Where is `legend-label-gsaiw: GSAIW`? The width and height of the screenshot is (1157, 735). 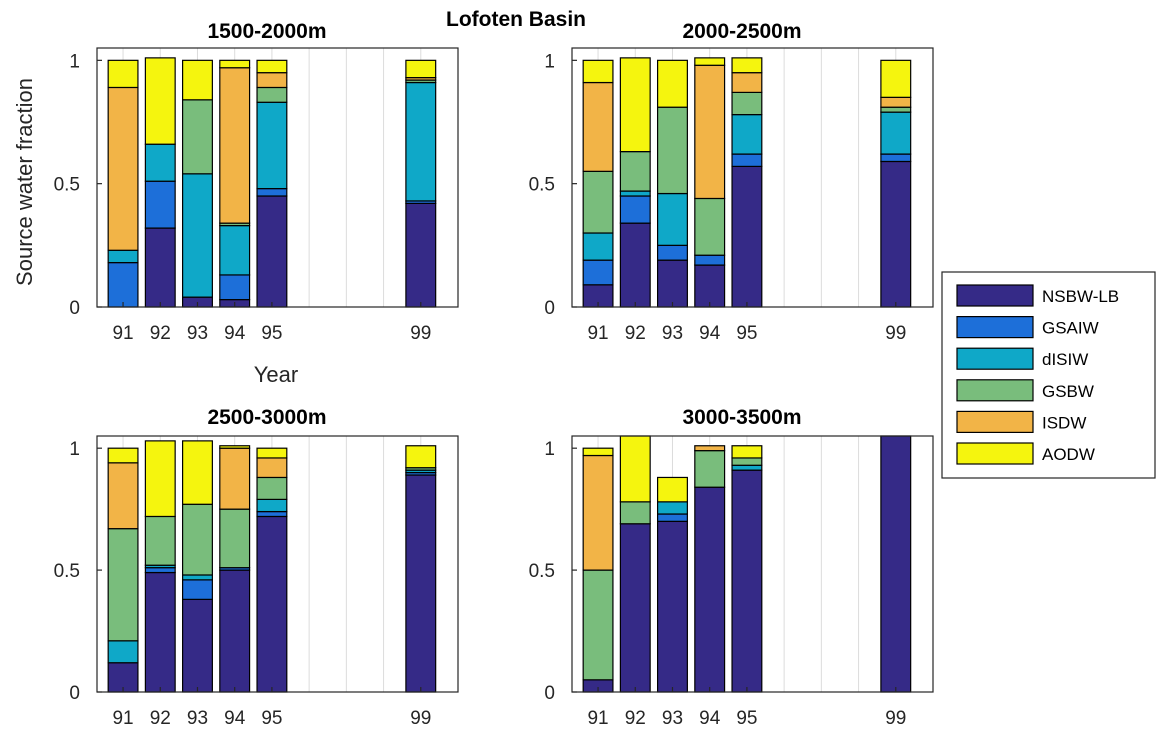
legend-label-gsaiw: GSAIW is located at coordinates (1070, 328).